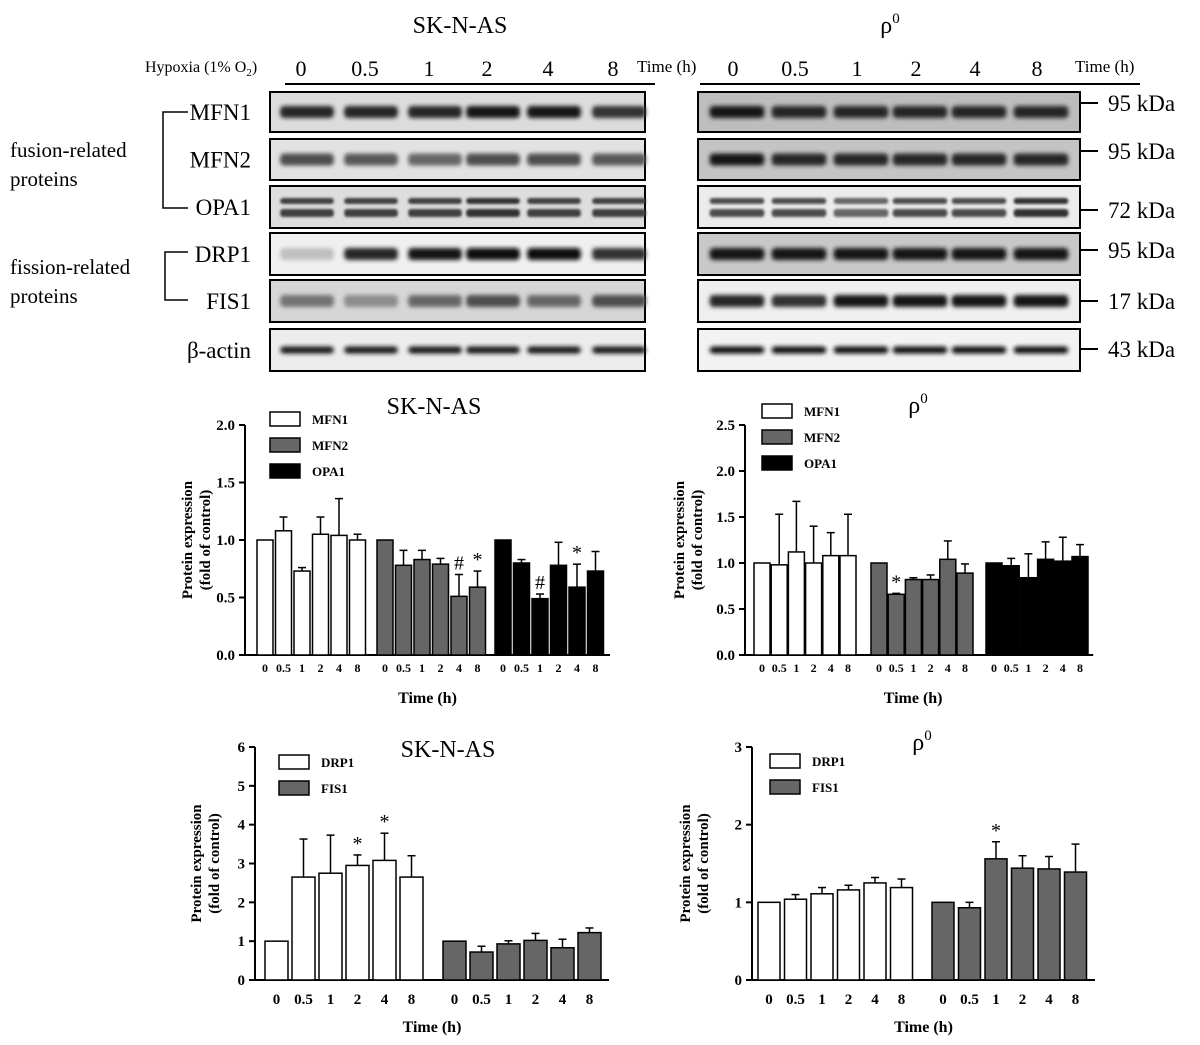  Describe the element at coordinates (1141, 210) in the screenshot. I see `kda-label: 72 kDa` at that location.